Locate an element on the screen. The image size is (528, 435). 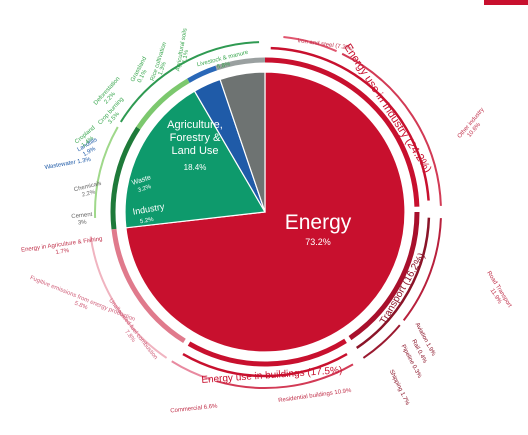
subsector-label-cement: Cement is located at coordinates (82, 216).